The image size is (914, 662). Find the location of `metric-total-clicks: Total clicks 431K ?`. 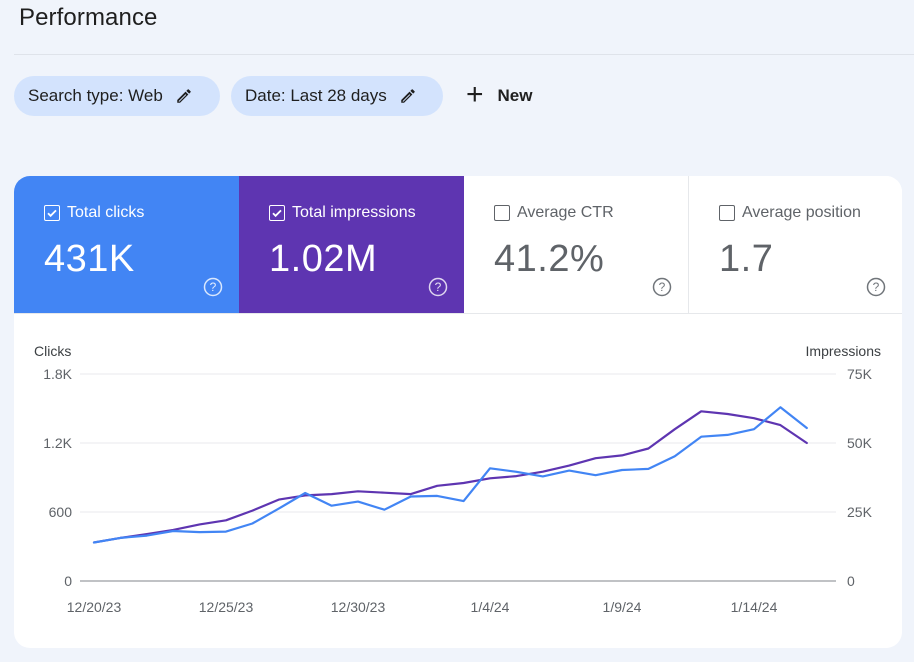

metric-total-clicks: Total clicks 431K ? is located at coordinates (126, 244).